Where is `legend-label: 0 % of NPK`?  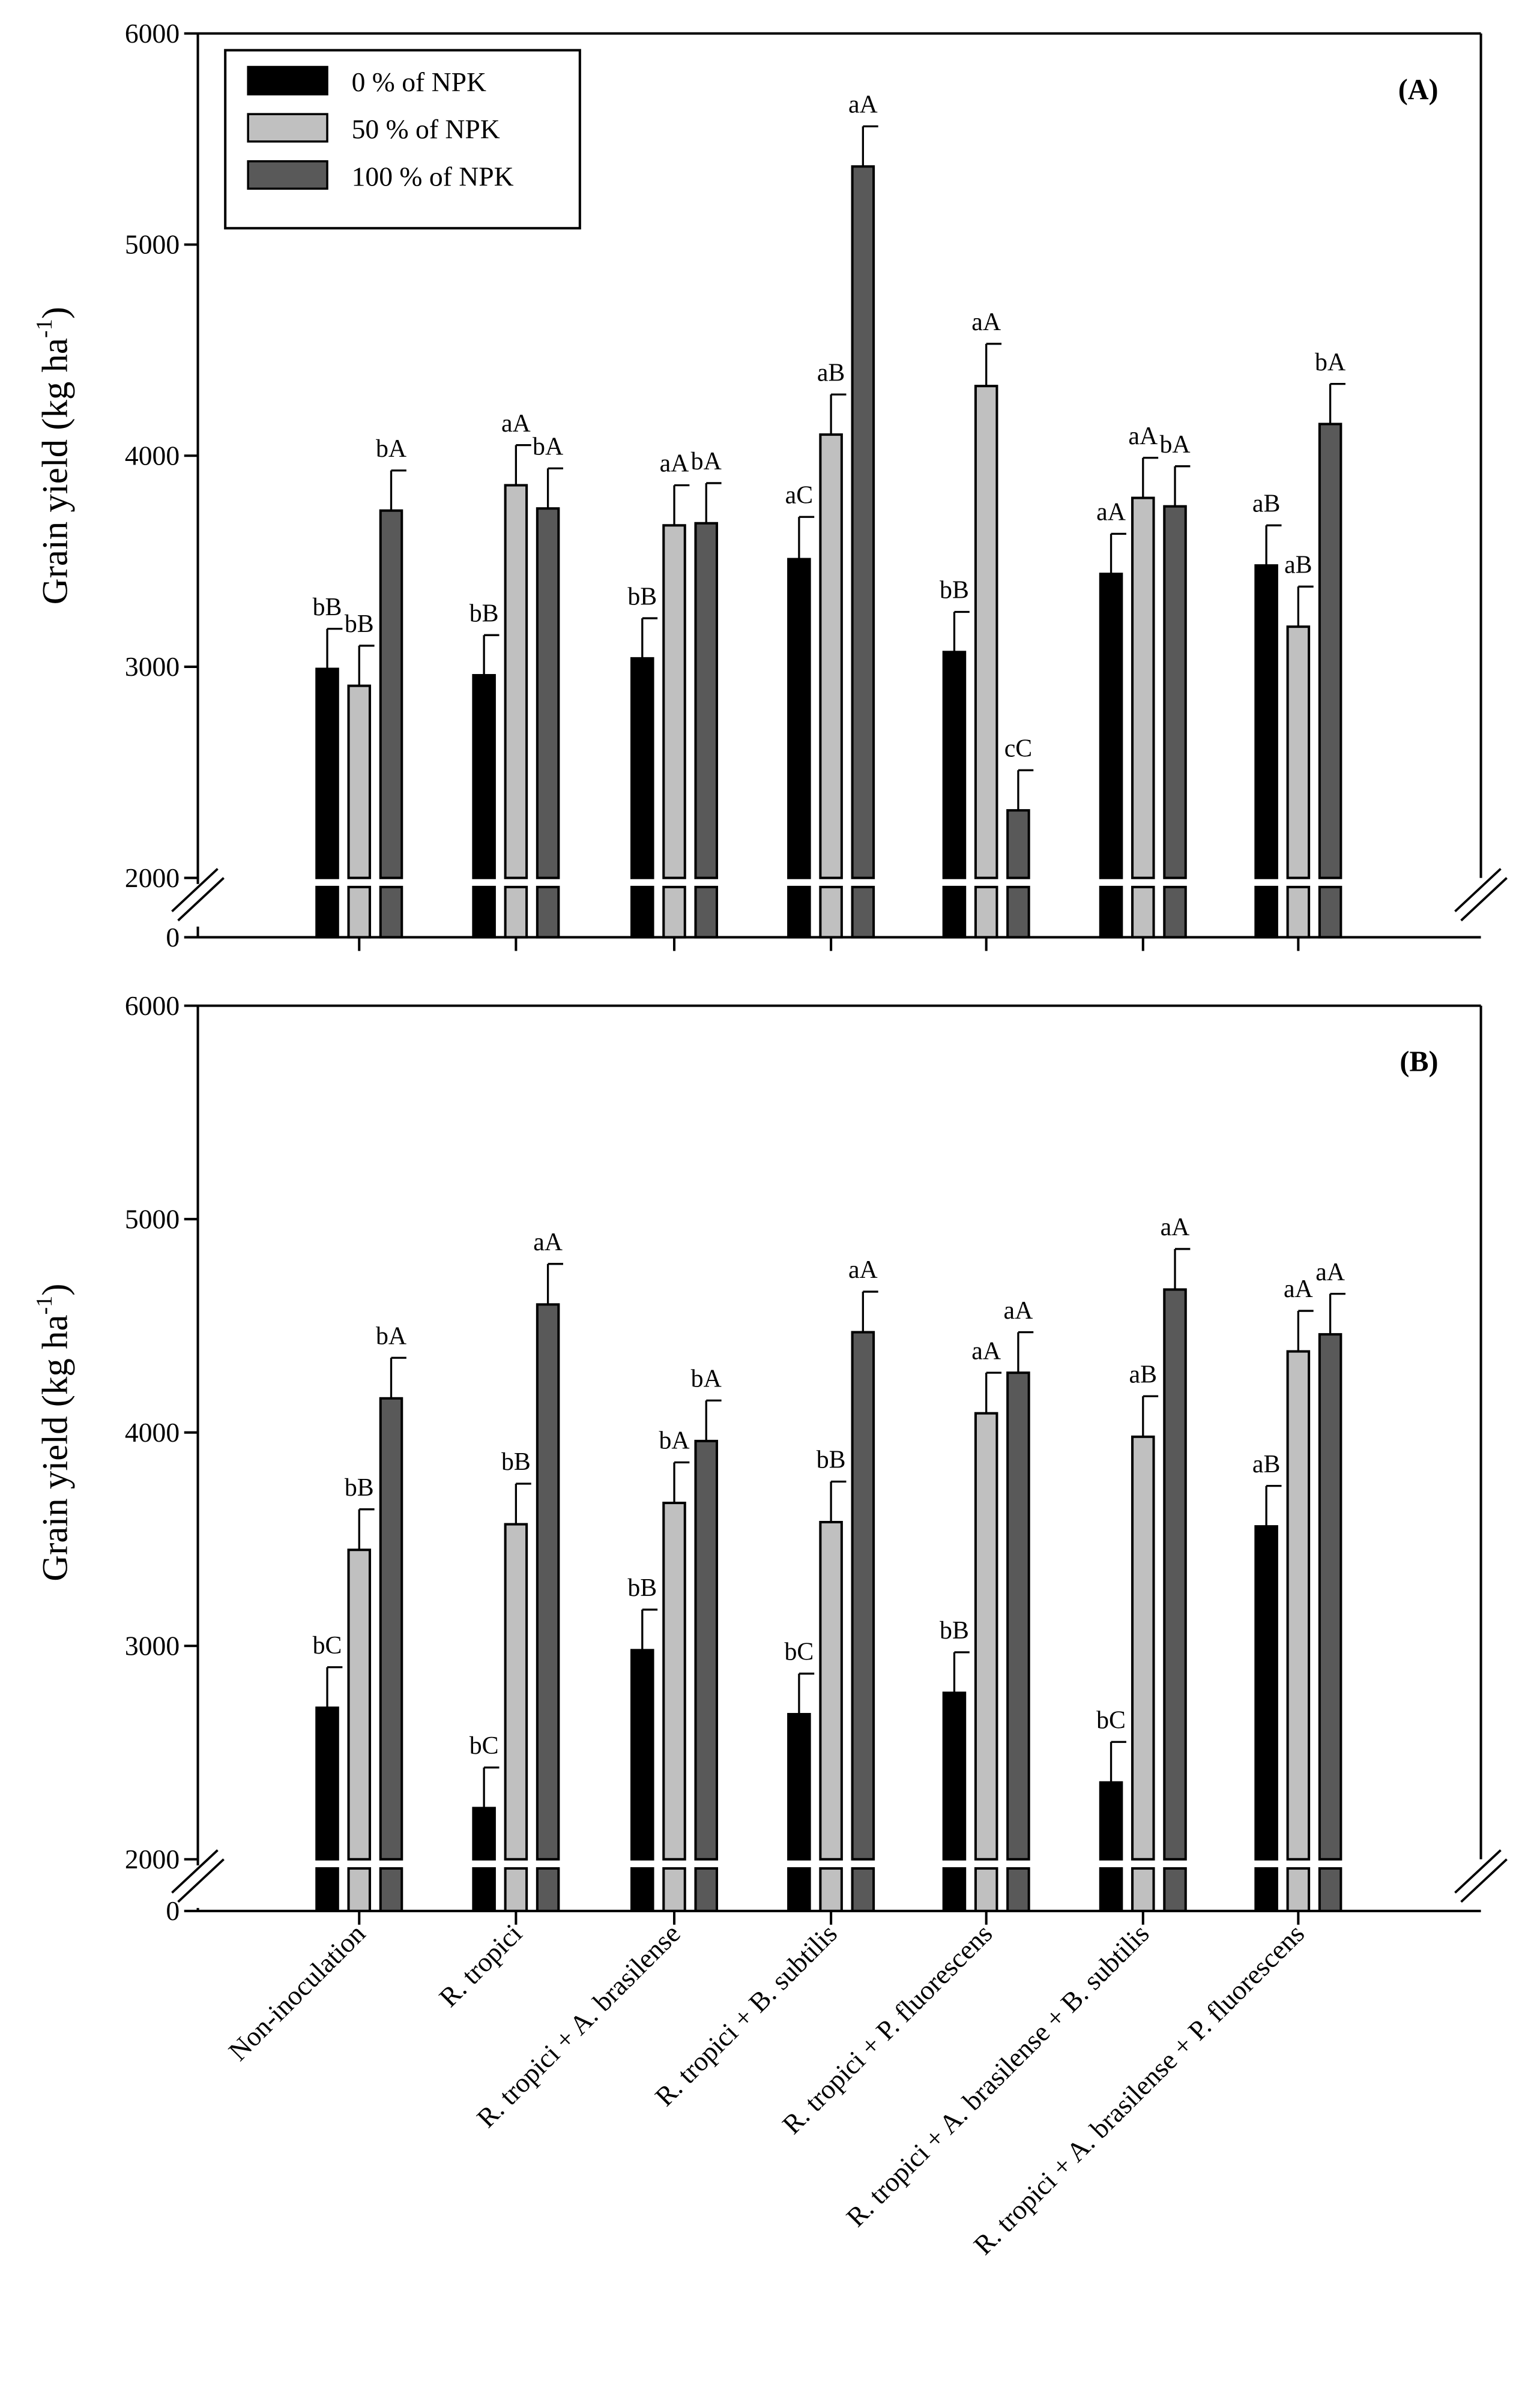 legend-label: 0 % of NPK is located at coordinates (419, 82).